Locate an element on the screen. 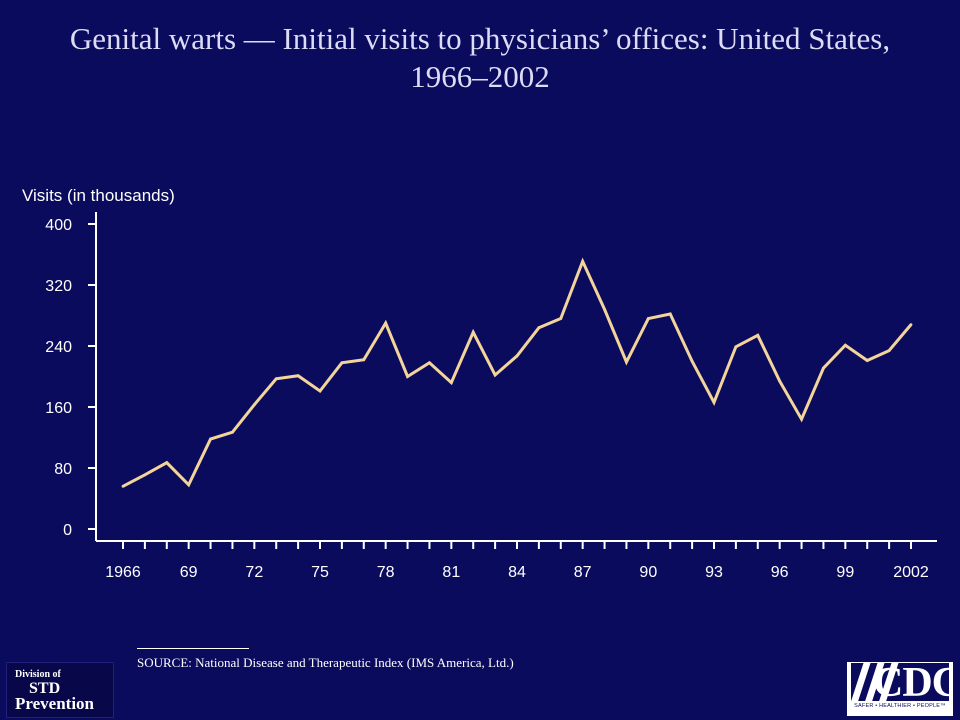  cdc-logo-mark: CDC is located at coordinates (900, 682).